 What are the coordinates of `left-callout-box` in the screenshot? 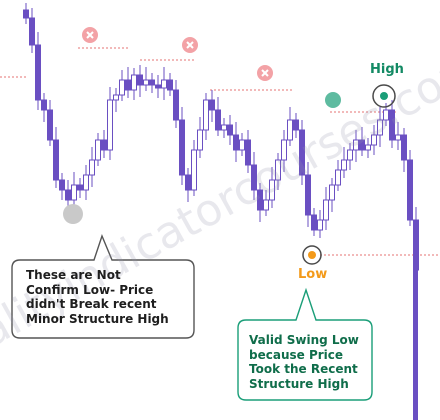 It's located at (103, 286).